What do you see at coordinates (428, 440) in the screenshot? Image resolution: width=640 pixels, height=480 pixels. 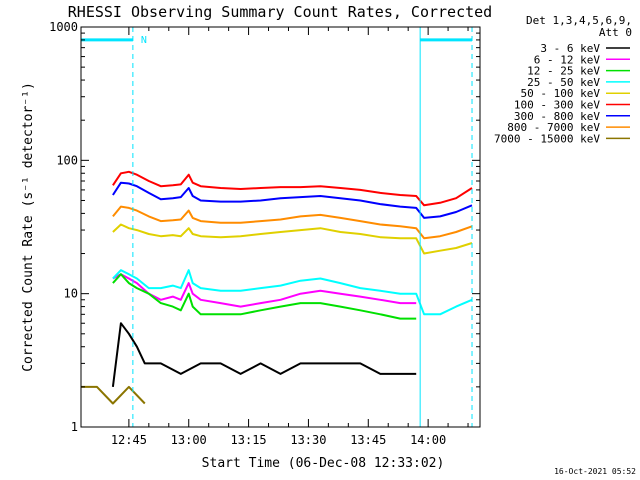 I see `x-tick-label: 14:00` at bounding box center [428, 440].